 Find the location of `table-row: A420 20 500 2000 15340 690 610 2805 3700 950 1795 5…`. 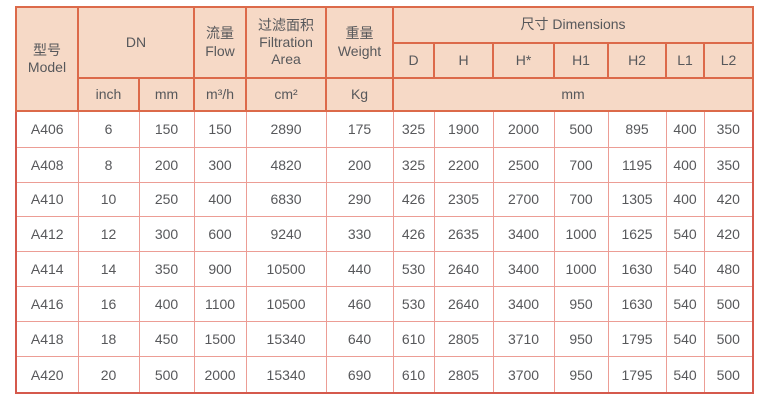

table-row: A420 20 500 2000 15340 690 610 2805 3700 950 1795 5… is located at coordinates (384, 375).